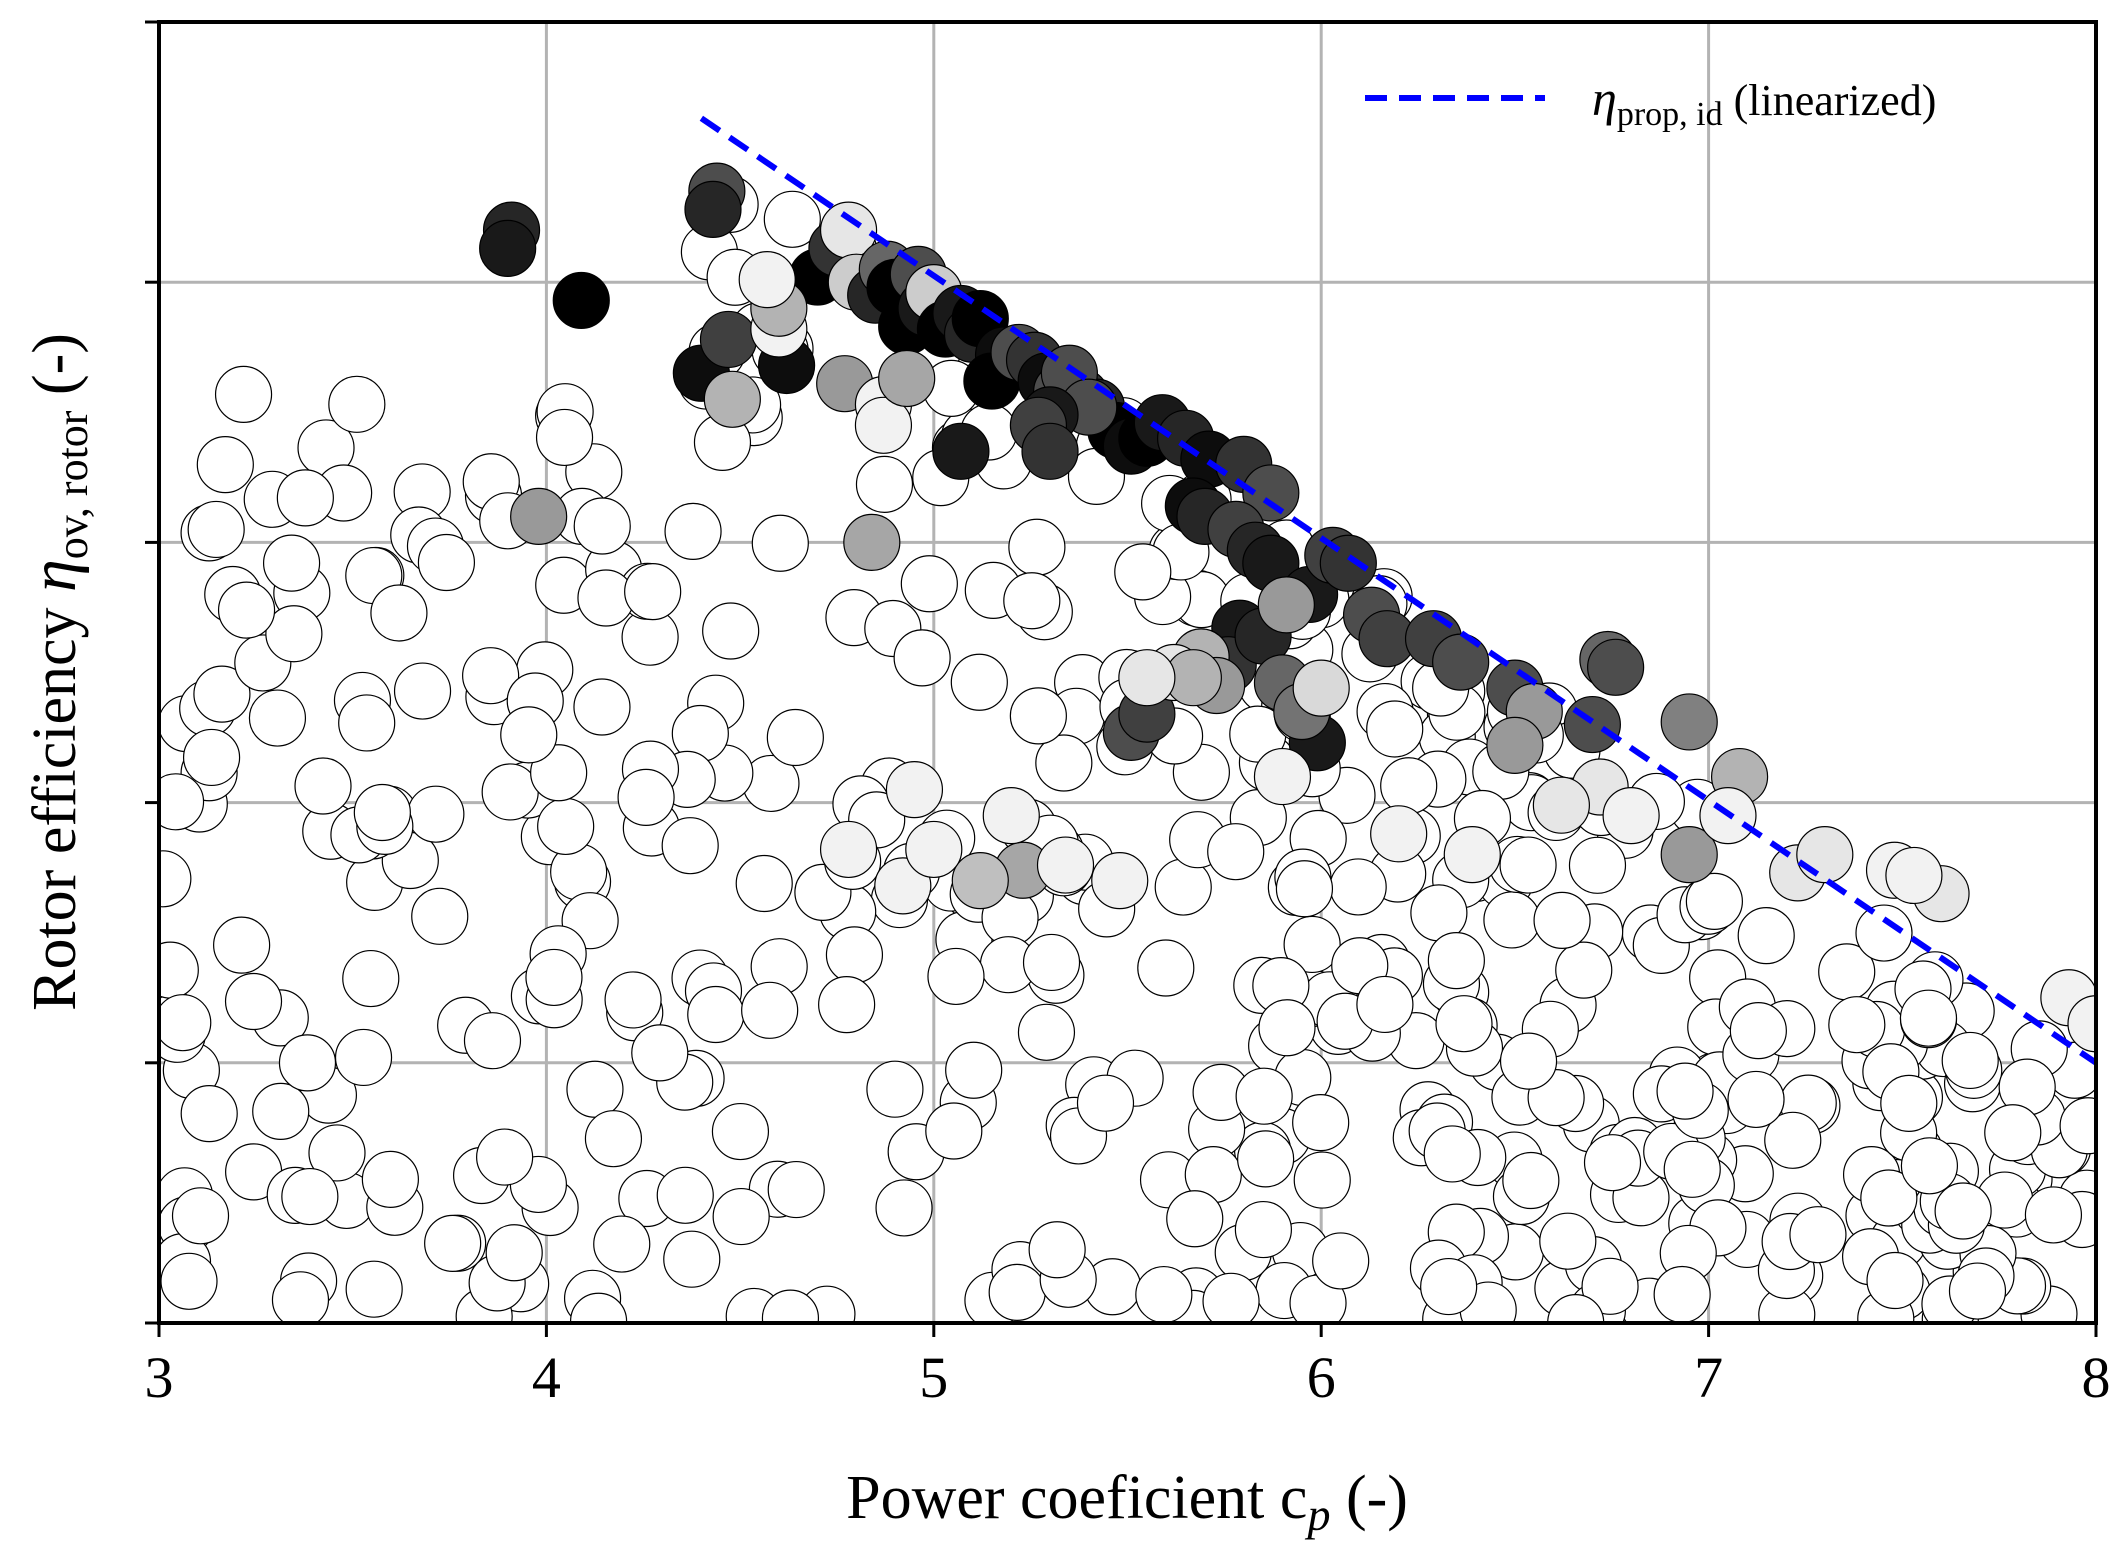 The width and height of the screenshot is (2117, 1555). What do you see at coordinates (933, 1377) in the screenshot?
I see `x-tick-label: 5` at bounding box center [933, 1377].